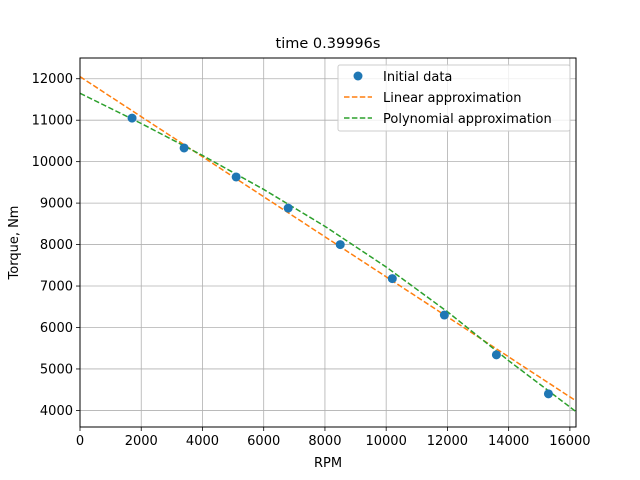 The image size is (640, 480). What do you see at coordinates (56, 245) in the screenshot?
I see `y-tick-label: 8000` at bounding box center [56, 245].